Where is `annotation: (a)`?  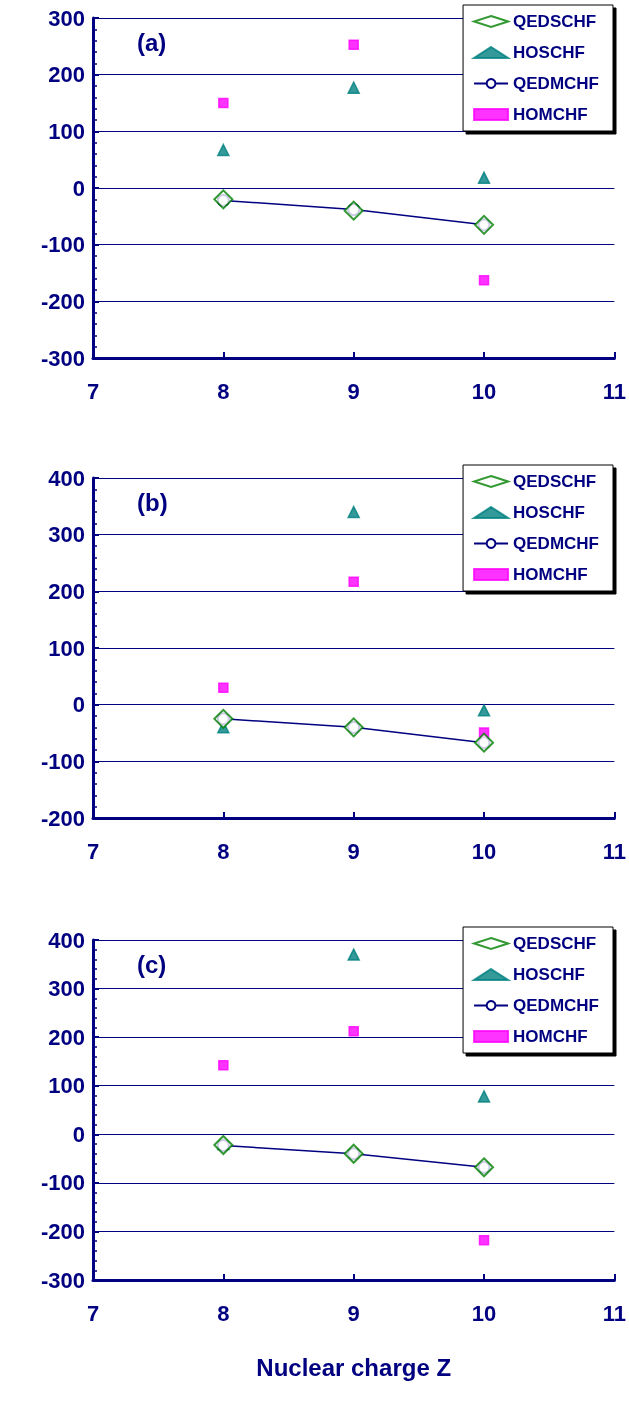 annotation: (a) is located at coordinates (152, 42).